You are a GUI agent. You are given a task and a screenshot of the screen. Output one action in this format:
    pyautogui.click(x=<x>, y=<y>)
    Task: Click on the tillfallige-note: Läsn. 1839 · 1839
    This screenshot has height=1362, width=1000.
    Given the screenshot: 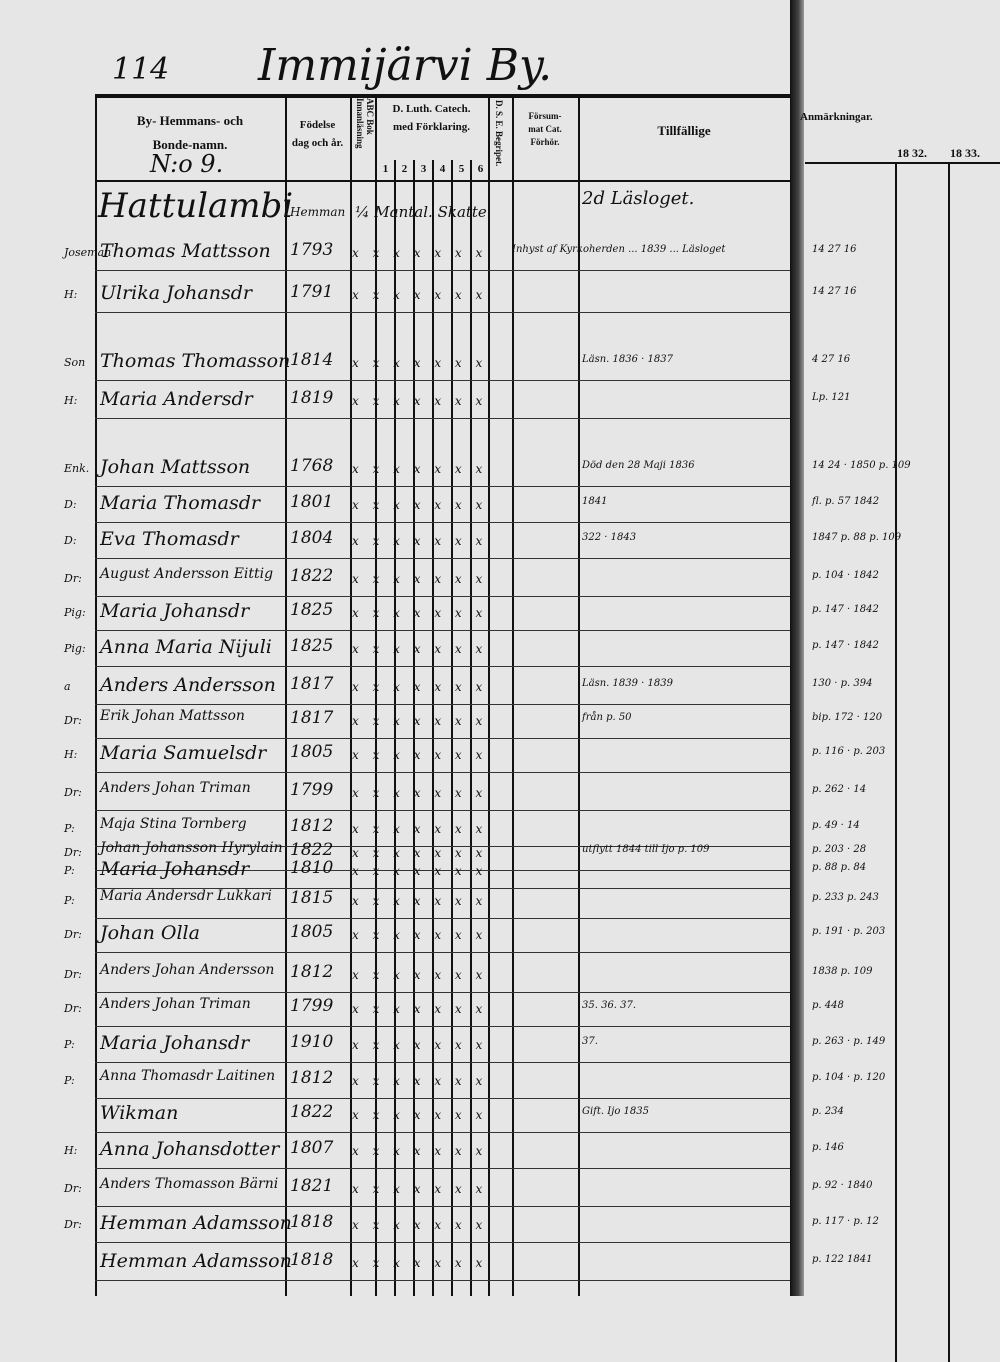 What is the action you would take?
    pyautogui.click(x=627, y=683)
    